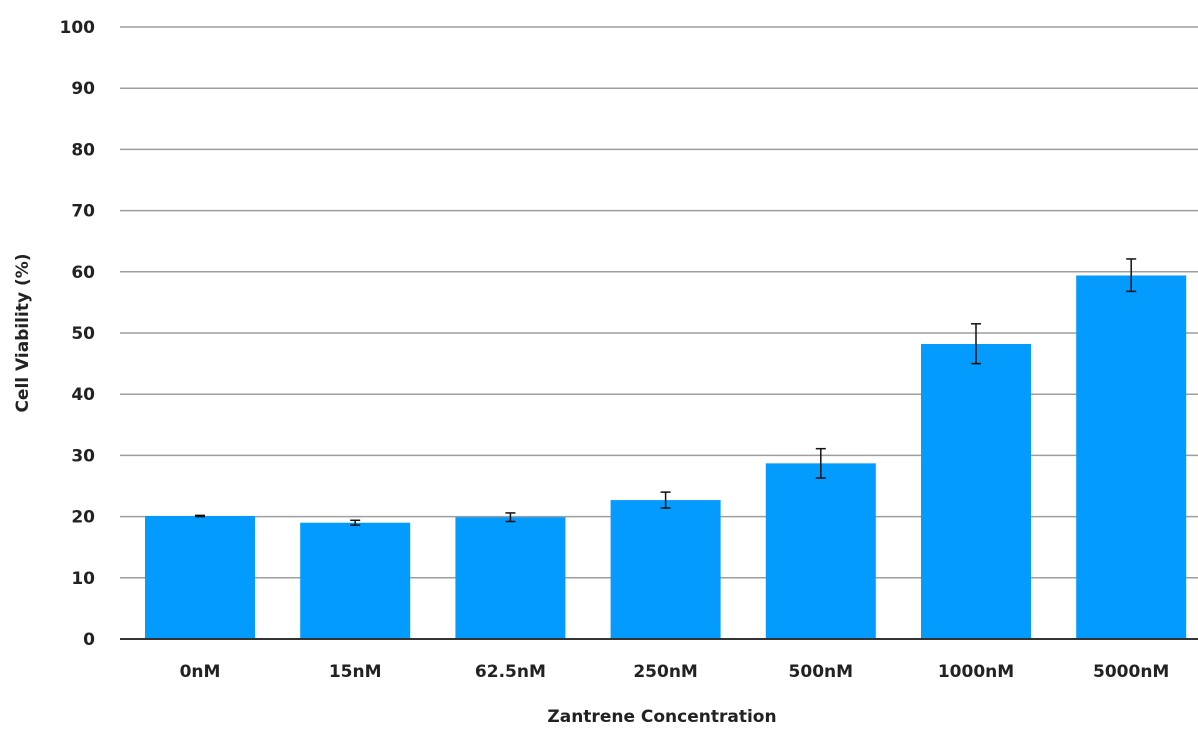 The width and height of the screenshot is (1198, 729). What do you see at coordinates (83, 579) in the screenshot?
I see `y-tick-label: 10` at bounding box center [83, 579].